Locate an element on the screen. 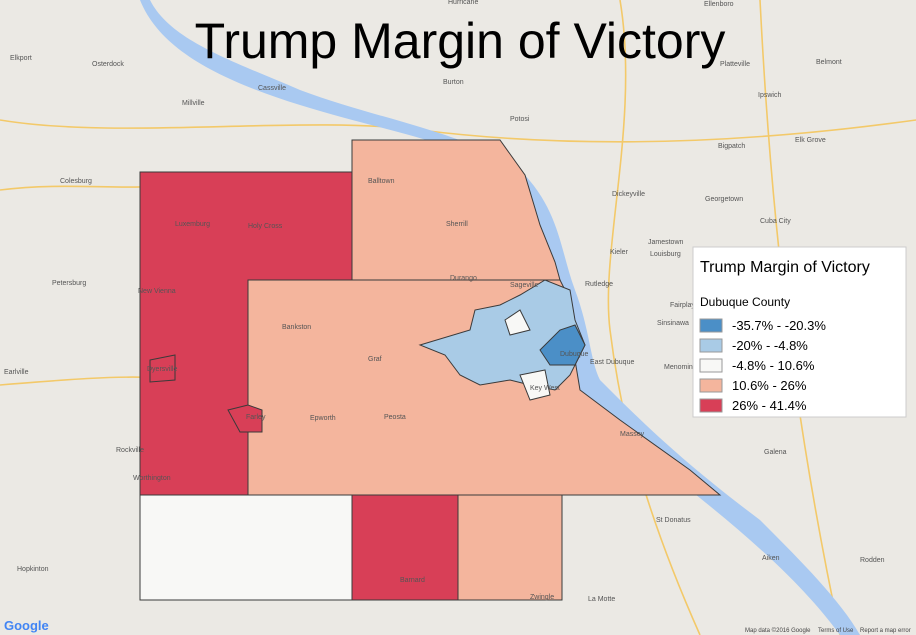 The height and width of the screenshot is (635, 916). terms-link: Terms of Use is located at coordinates (836, 631).